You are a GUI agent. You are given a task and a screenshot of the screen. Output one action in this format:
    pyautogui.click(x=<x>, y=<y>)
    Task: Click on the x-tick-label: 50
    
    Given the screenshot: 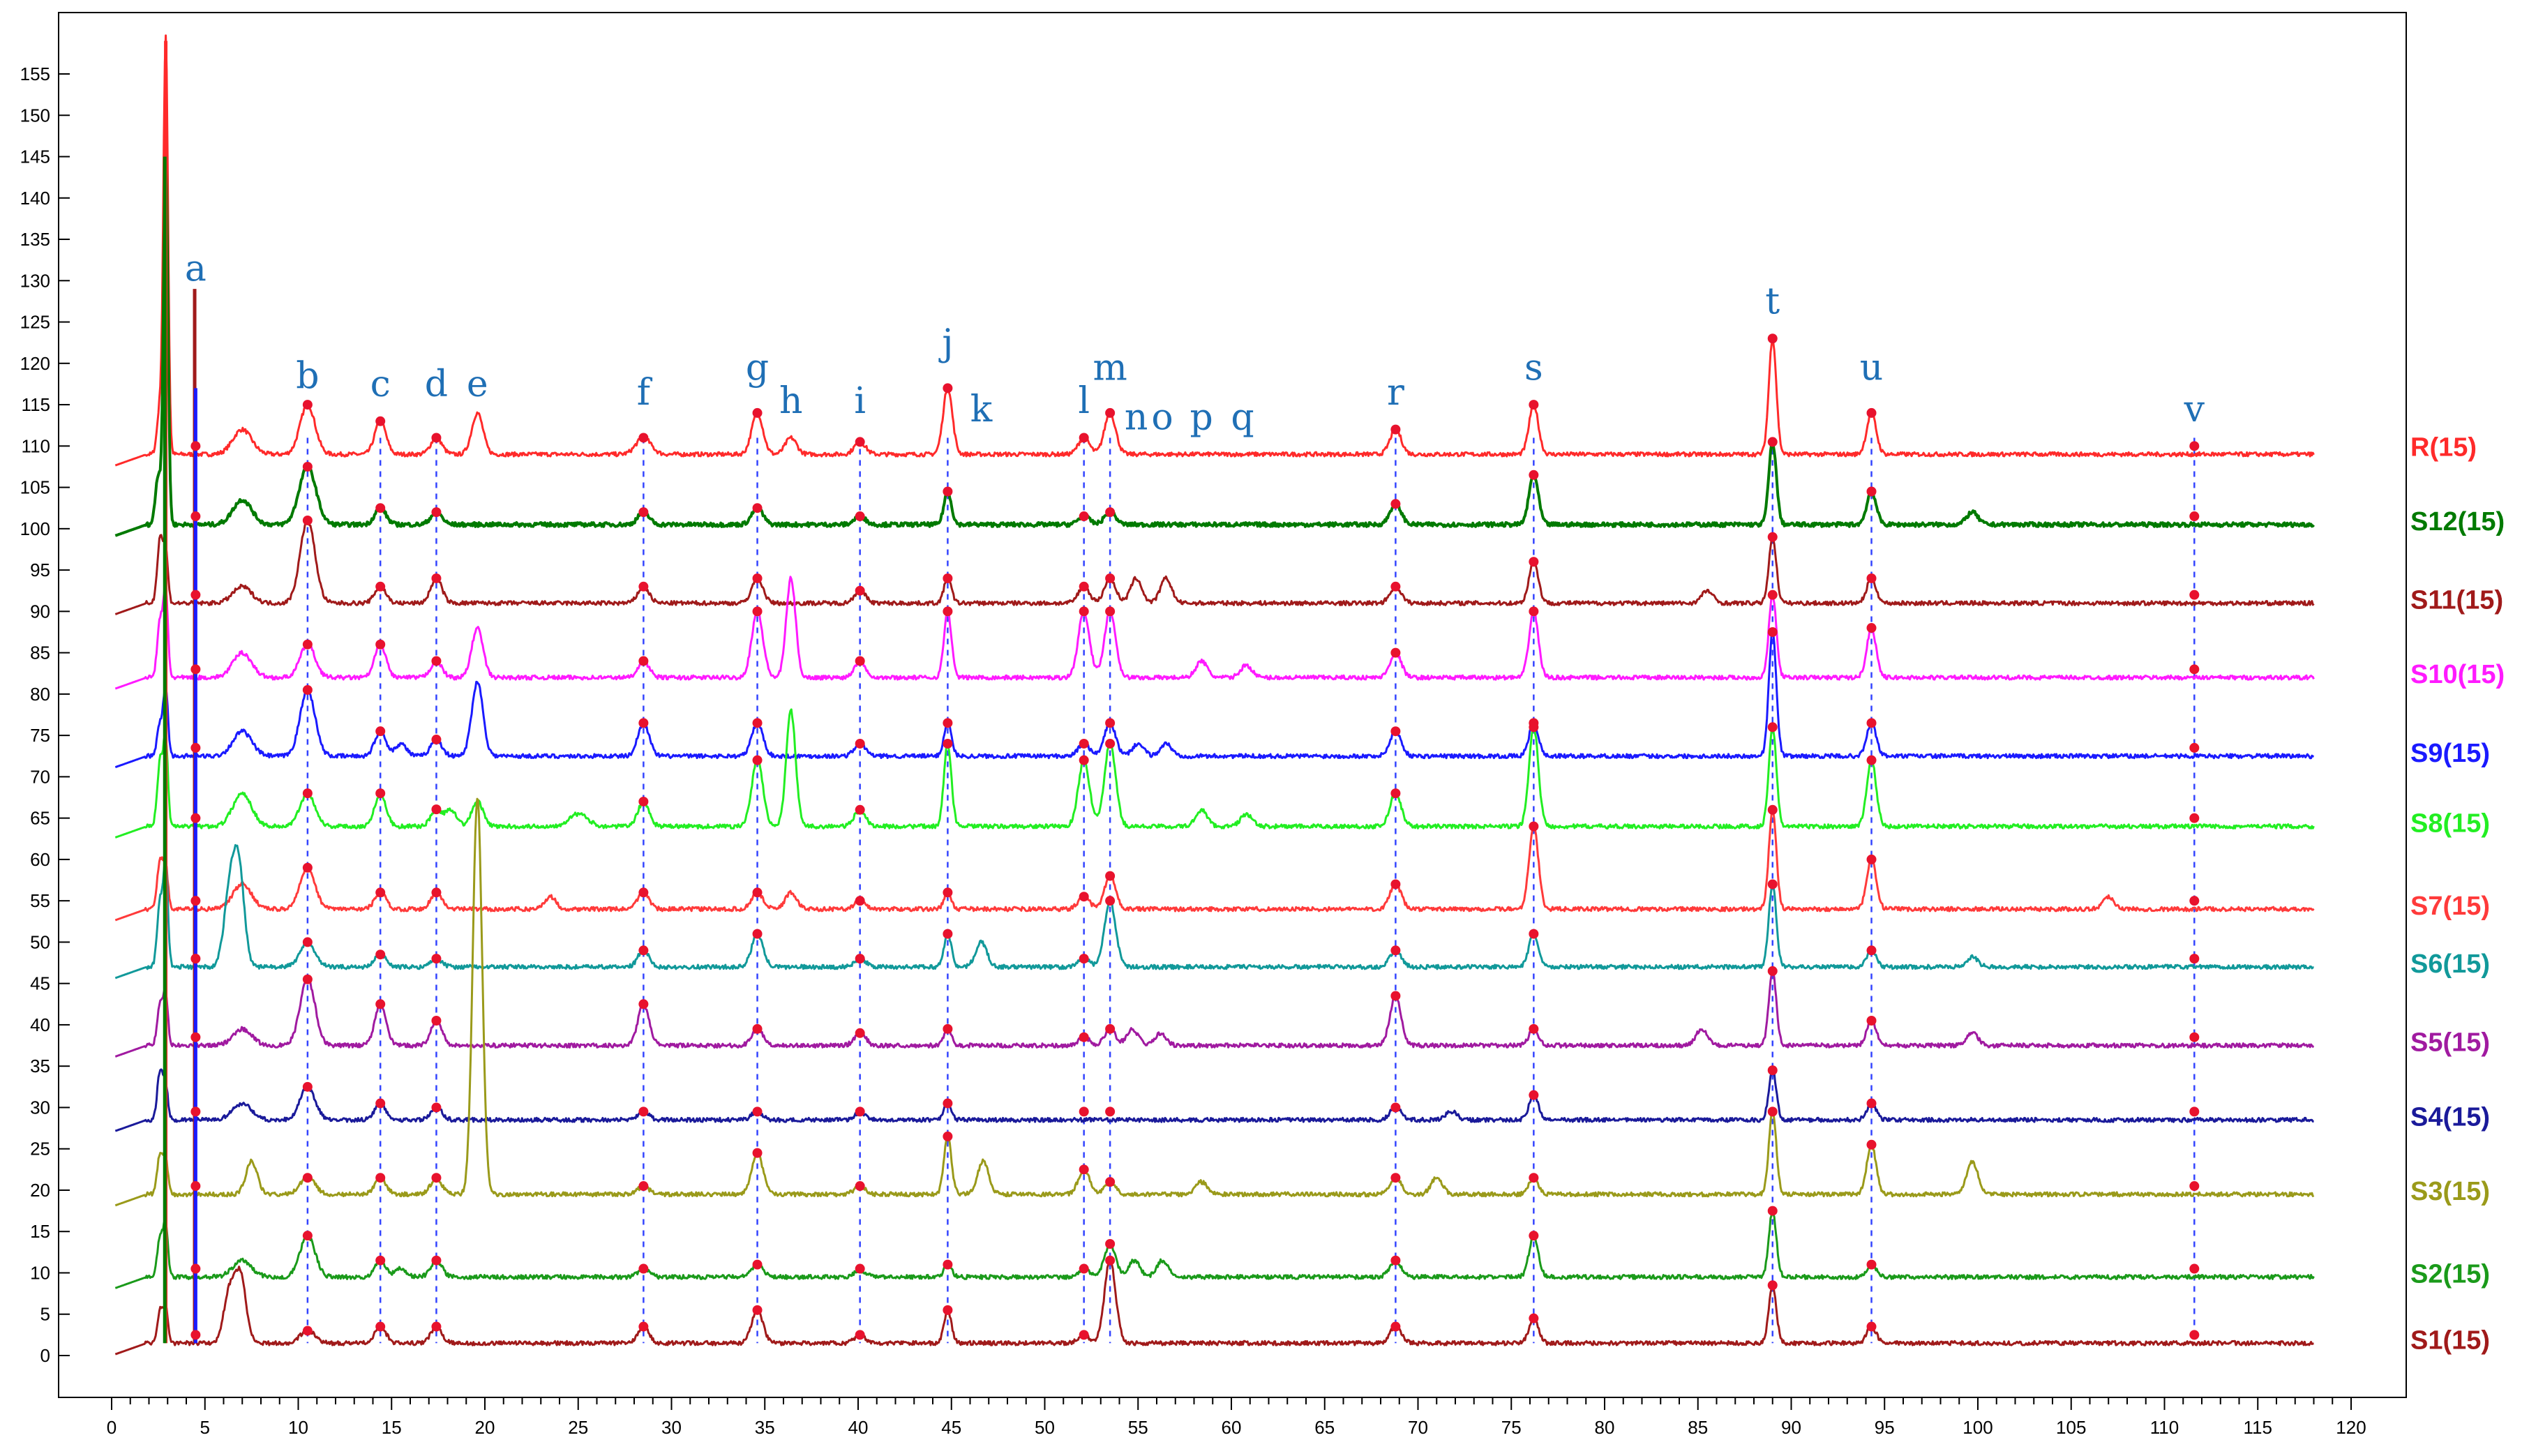 What is the action you would take?
    pyautogui.click(x=1045, y=1428)
    